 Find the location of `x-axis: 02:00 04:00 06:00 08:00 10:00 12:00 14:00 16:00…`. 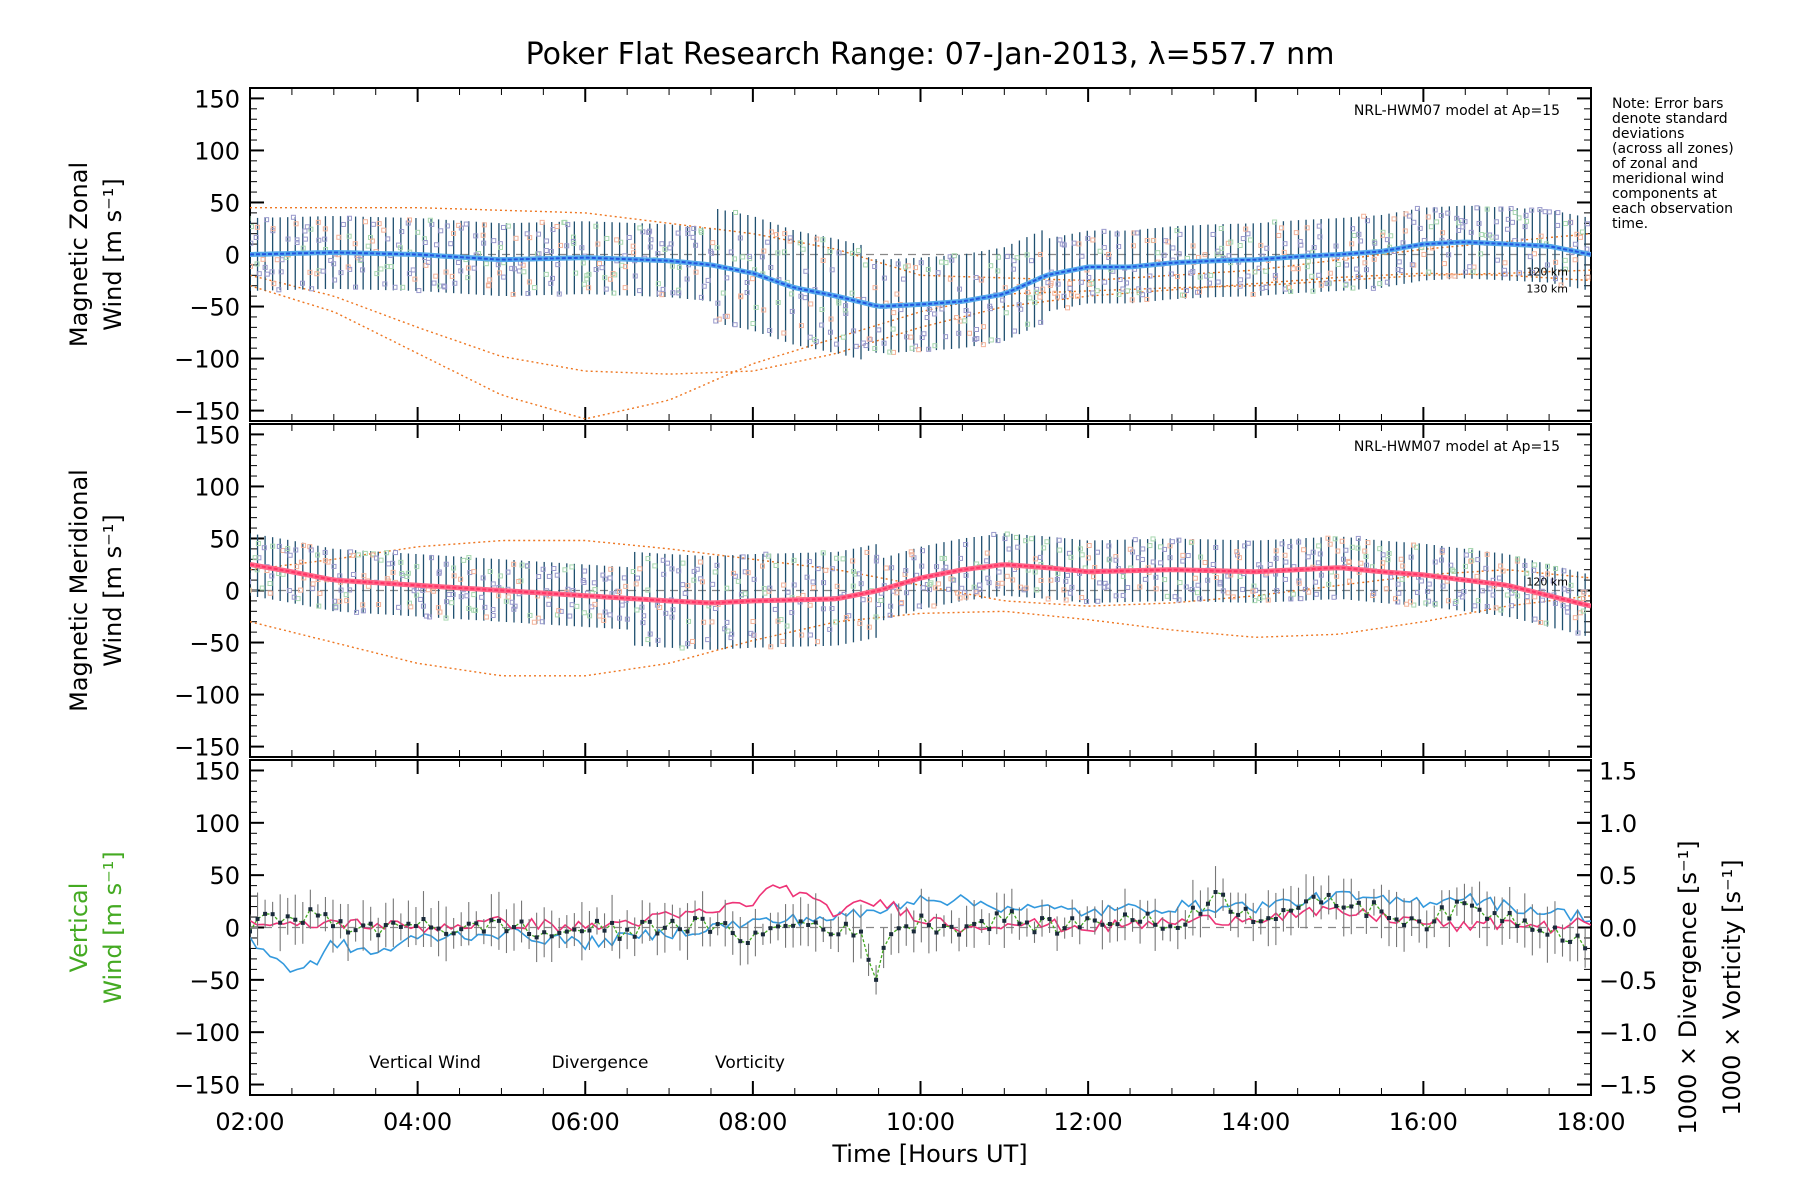

x-axis: 02:00 04:00 06:00 08:00 10:00 12:00 14:00 16:00… is located at coordinates (920, 1122).